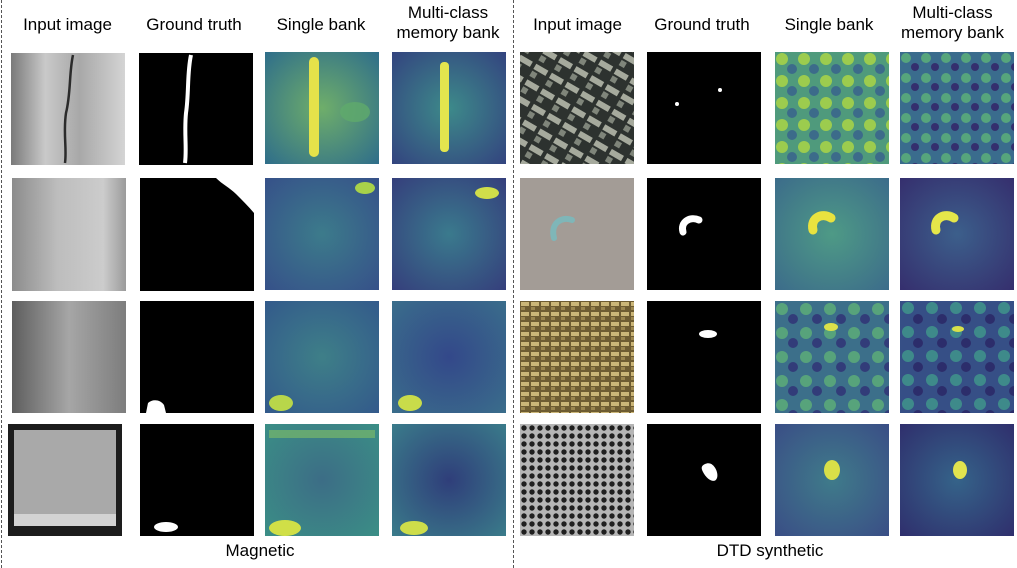  Describe the element at coordinates (577, 108) in the screenshot. I see `dtd-input-image-row1` at that location.